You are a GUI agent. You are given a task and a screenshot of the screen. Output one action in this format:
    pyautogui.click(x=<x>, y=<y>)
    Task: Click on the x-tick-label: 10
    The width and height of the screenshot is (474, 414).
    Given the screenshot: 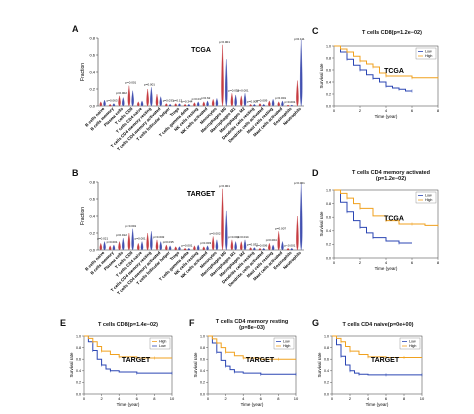 What is the action you would take?
    pyautogui.click(x=296, y=398)
    